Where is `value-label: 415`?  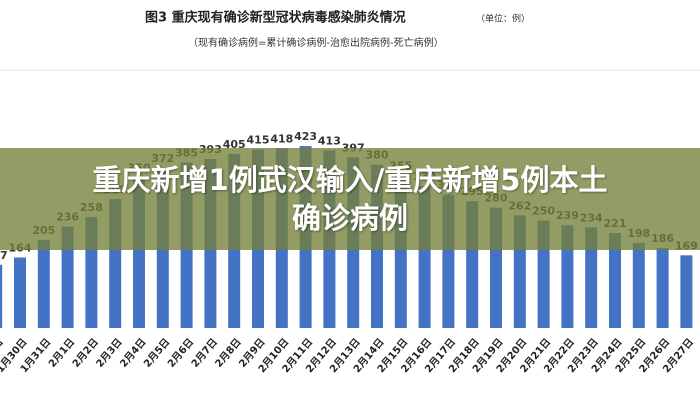 value-label: 415 is located at coordinates (258, 140).